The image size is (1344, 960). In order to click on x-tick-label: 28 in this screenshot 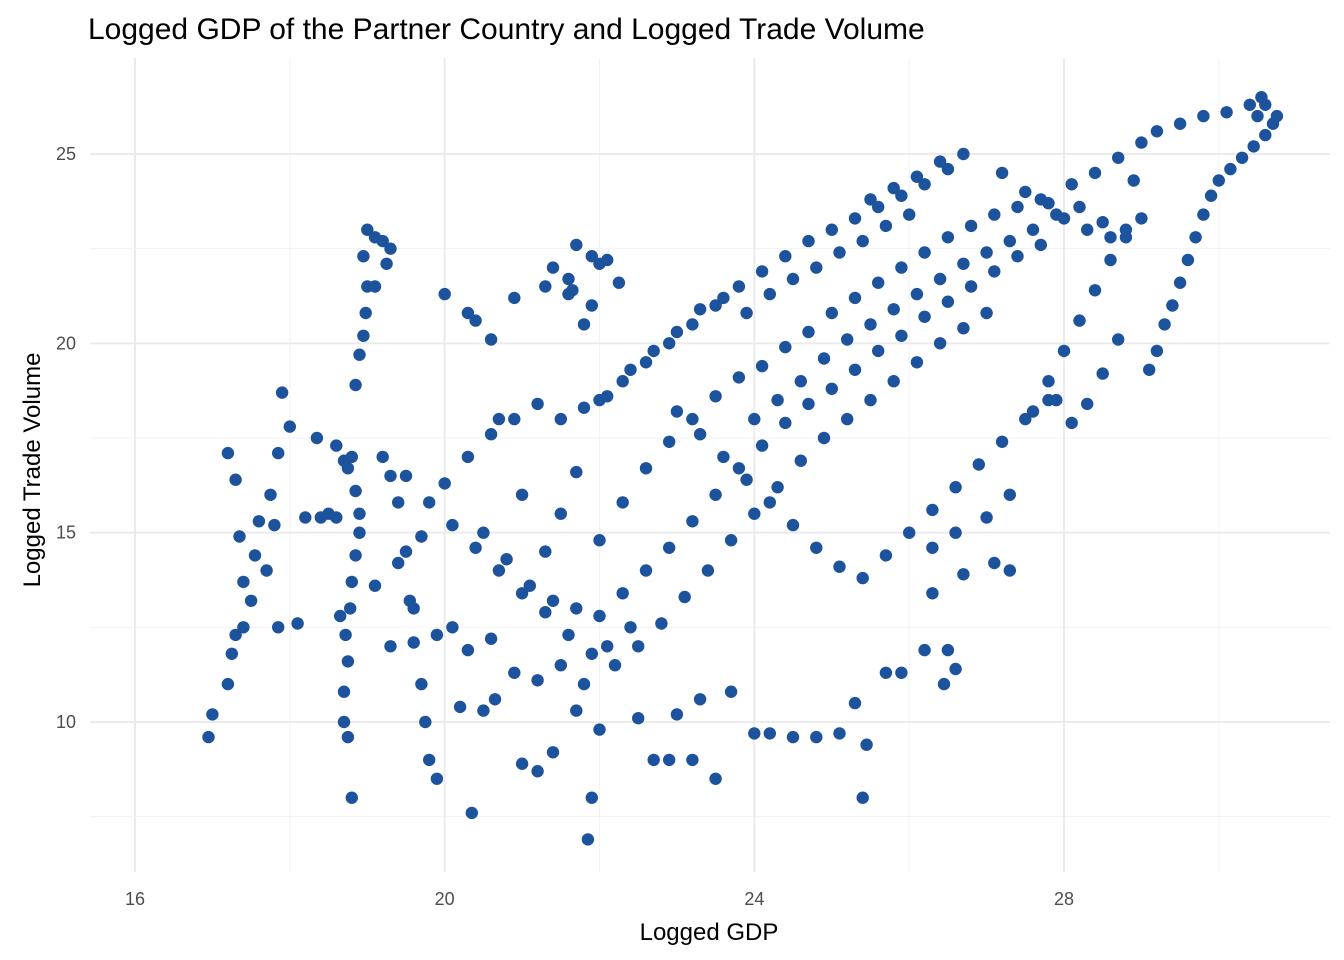, I will do `click(1064, 899)`.